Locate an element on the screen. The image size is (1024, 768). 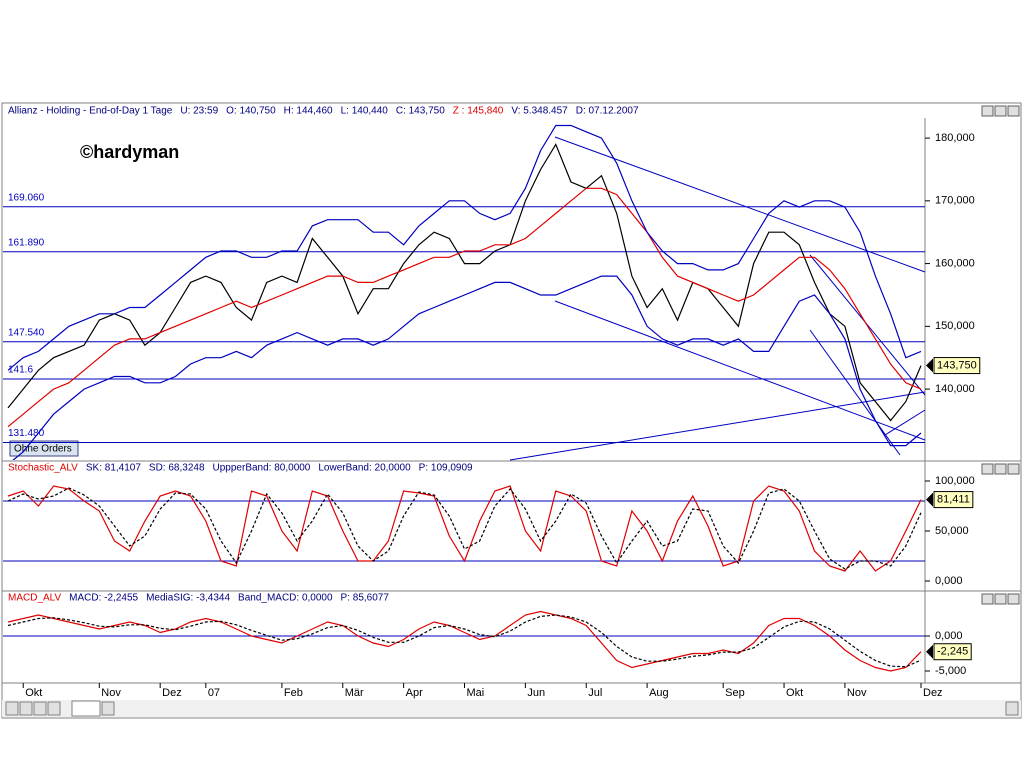
level-label: 161.890 is located at coordinates (26, 242).